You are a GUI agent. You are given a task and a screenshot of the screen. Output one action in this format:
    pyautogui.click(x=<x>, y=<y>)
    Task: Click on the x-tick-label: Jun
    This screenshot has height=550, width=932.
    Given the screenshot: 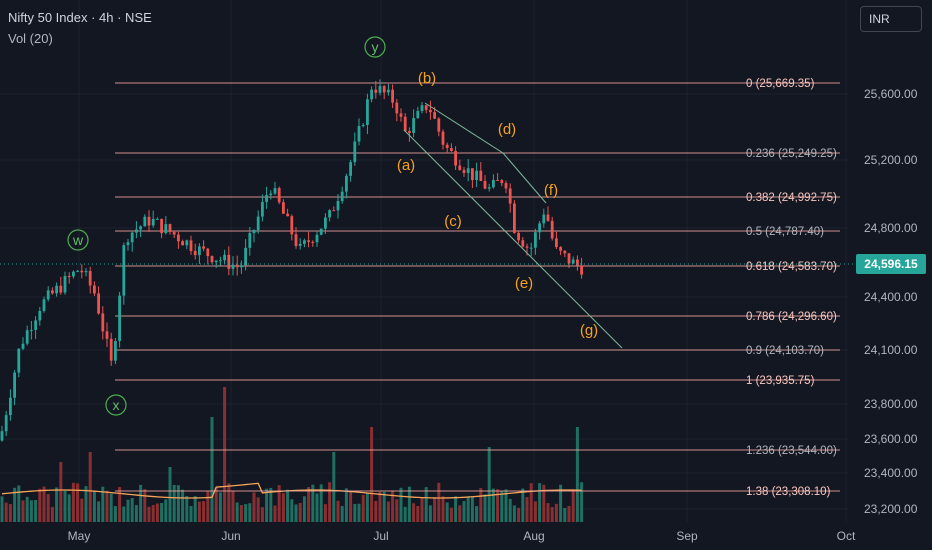 What is the action you would take?
    pyautogui.click(x=230, y=536)
    